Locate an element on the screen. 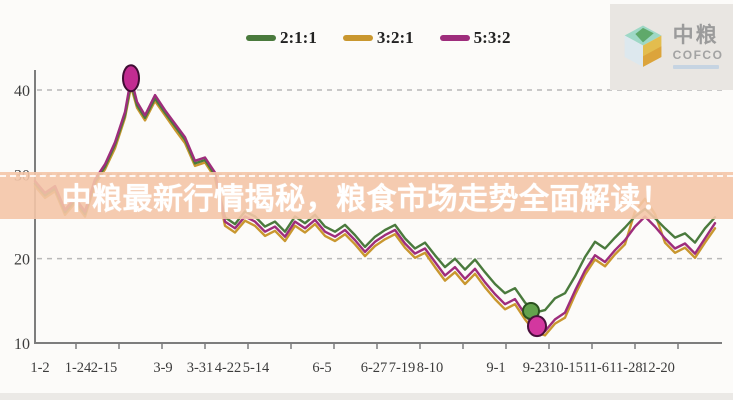  gridline-30-over-band is located at coordinates (366, 176).